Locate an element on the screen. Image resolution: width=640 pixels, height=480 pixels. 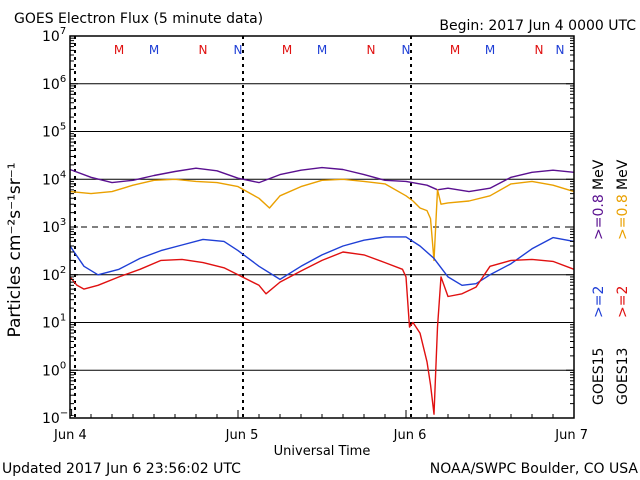
y-tick-label: 10⁵ is located at coordinates (54, 131).